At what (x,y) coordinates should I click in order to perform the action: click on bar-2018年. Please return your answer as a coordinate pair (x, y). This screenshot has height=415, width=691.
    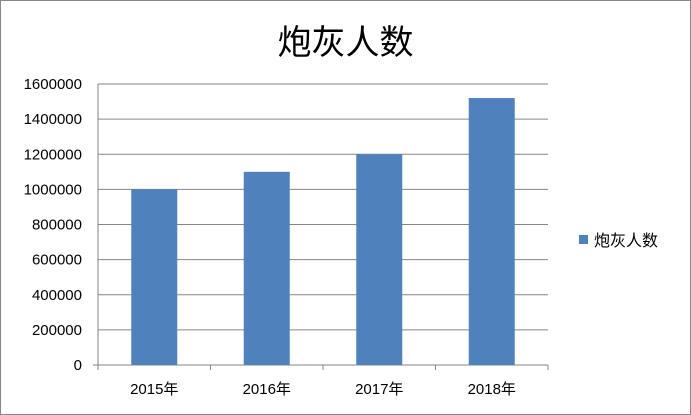
    Looking at the image, I should click on (491, 232).